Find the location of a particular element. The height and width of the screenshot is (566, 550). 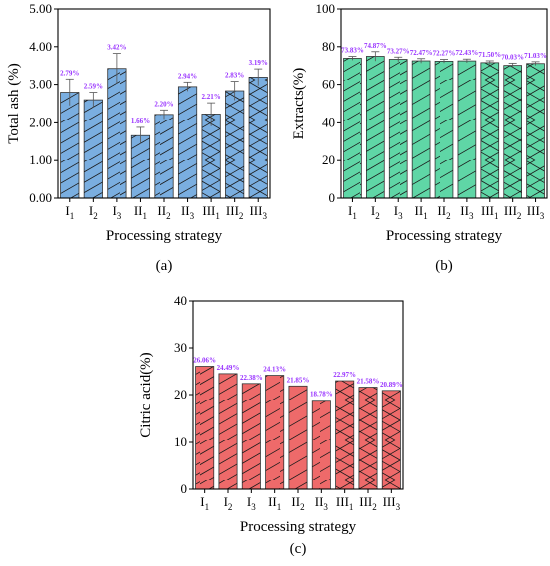

data-label: 74.87% is located at coordinates (375, 46).